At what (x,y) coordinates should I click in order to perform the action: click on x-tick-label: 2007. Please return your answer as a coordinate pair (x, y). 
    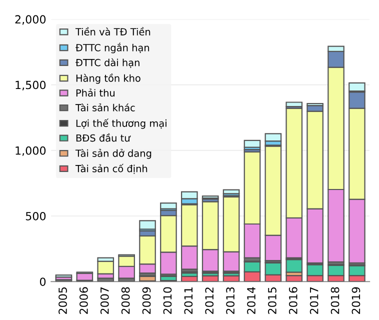
    Looking at the image, I should click on (104, 300).